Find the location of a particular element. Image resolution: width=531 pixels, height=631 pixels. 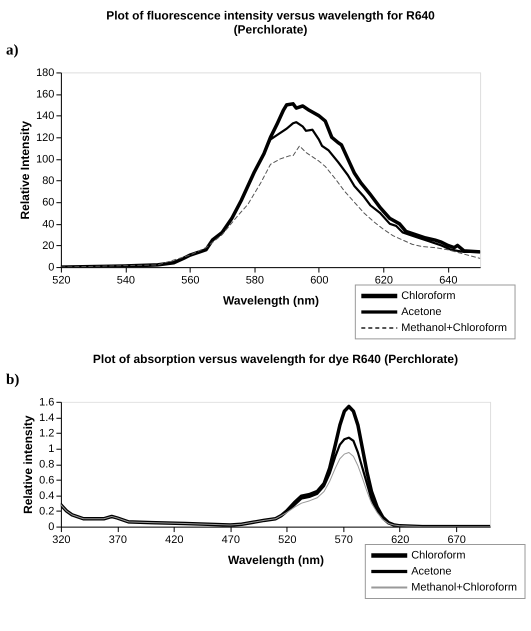

x-tick-label: 580 is located at coordinates (255, 280).